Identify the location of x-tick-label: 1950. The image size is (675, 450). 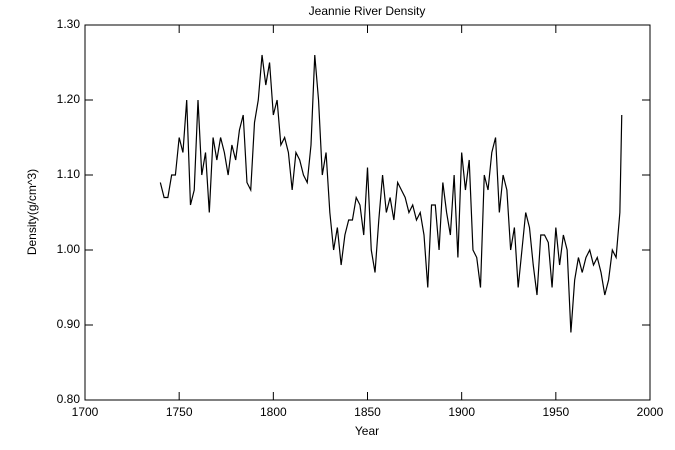
(555, 412).